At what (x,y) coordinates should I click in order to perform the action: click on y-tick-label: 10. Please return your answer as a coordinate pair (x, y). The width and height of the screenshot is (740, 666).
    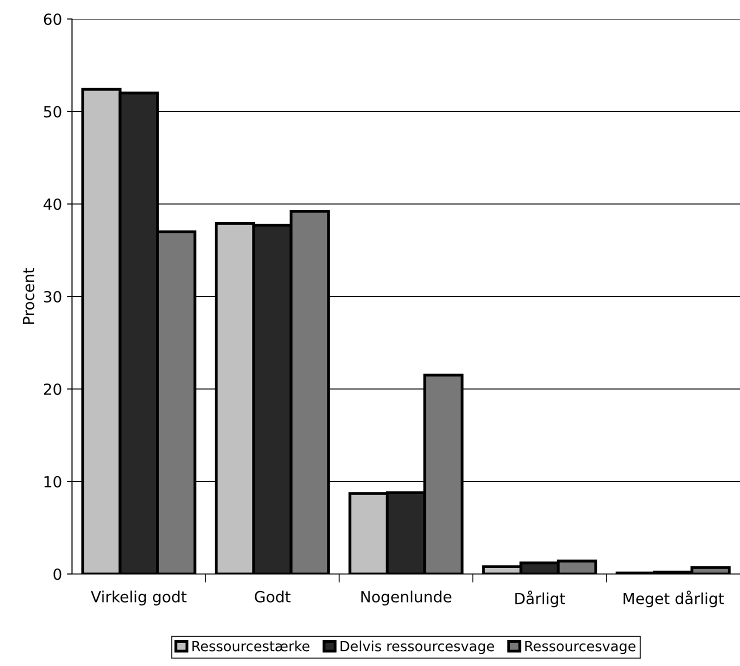
    Looking at the image, I should click on (53, 482).